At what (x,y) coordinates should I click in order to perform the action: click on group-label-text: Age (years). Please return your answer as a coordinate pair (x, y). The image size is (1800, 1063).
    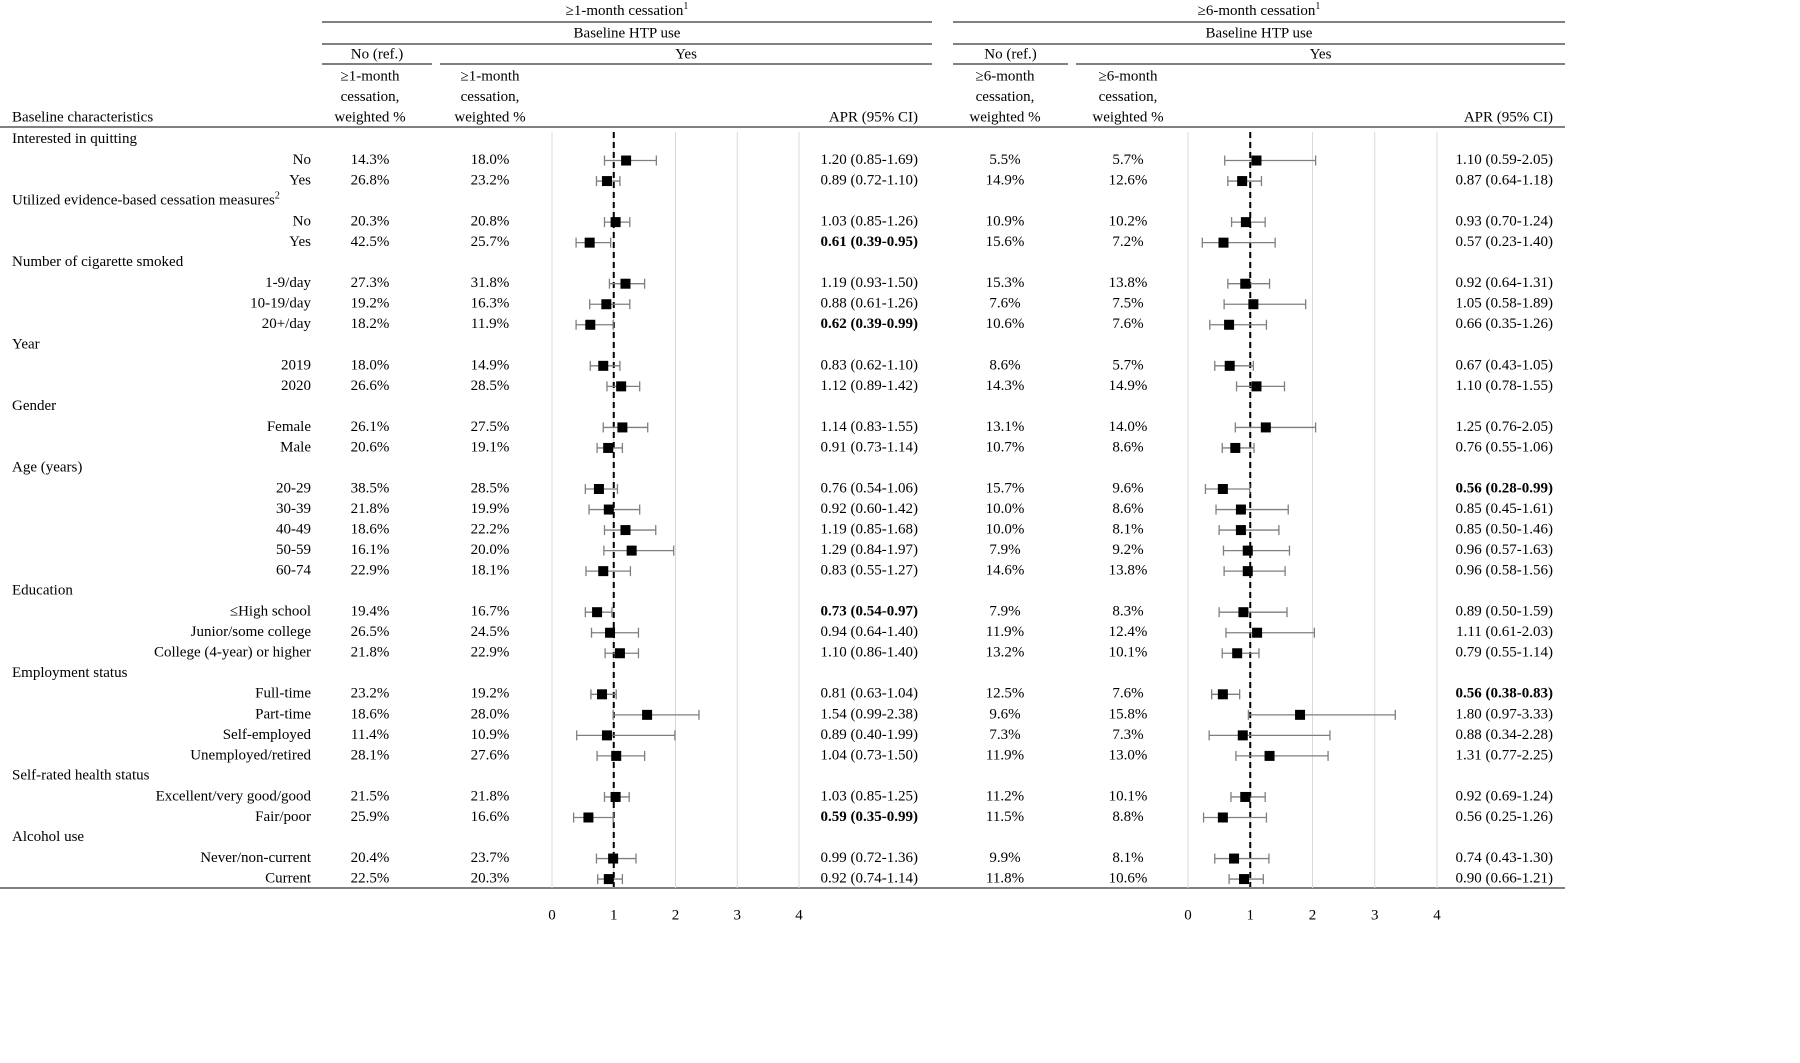
    Looking at the image, I should click on (47, 468).